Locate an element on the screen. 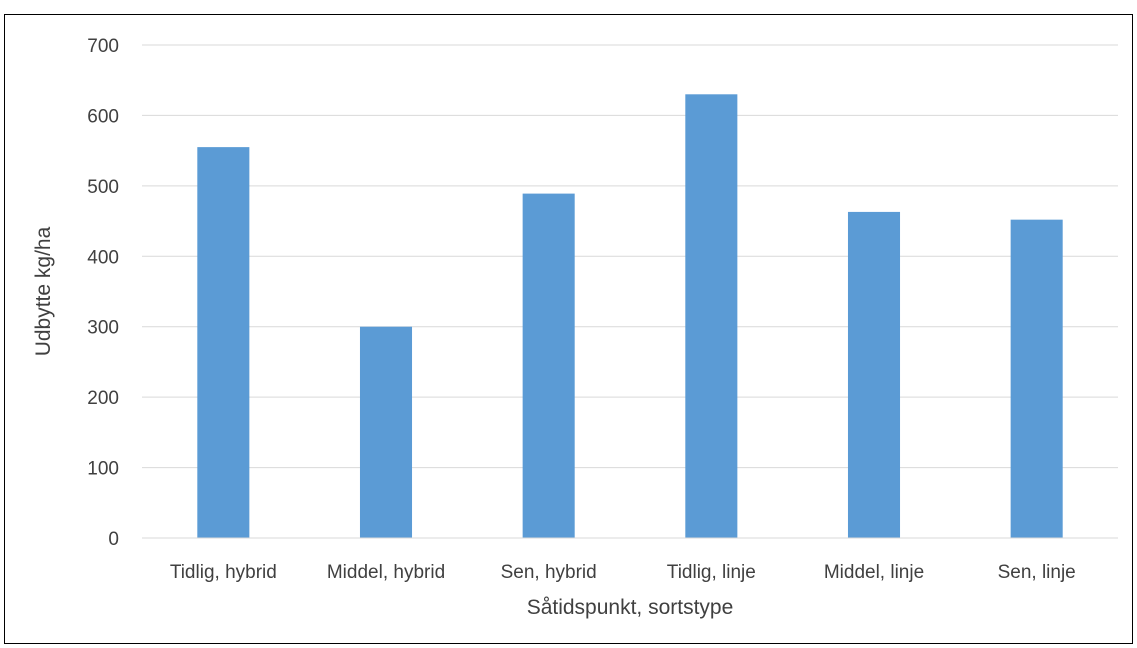 The width and height of the screenshot is (1137, 648). y-tick-label: 700 is located at coordinates (103, 46).